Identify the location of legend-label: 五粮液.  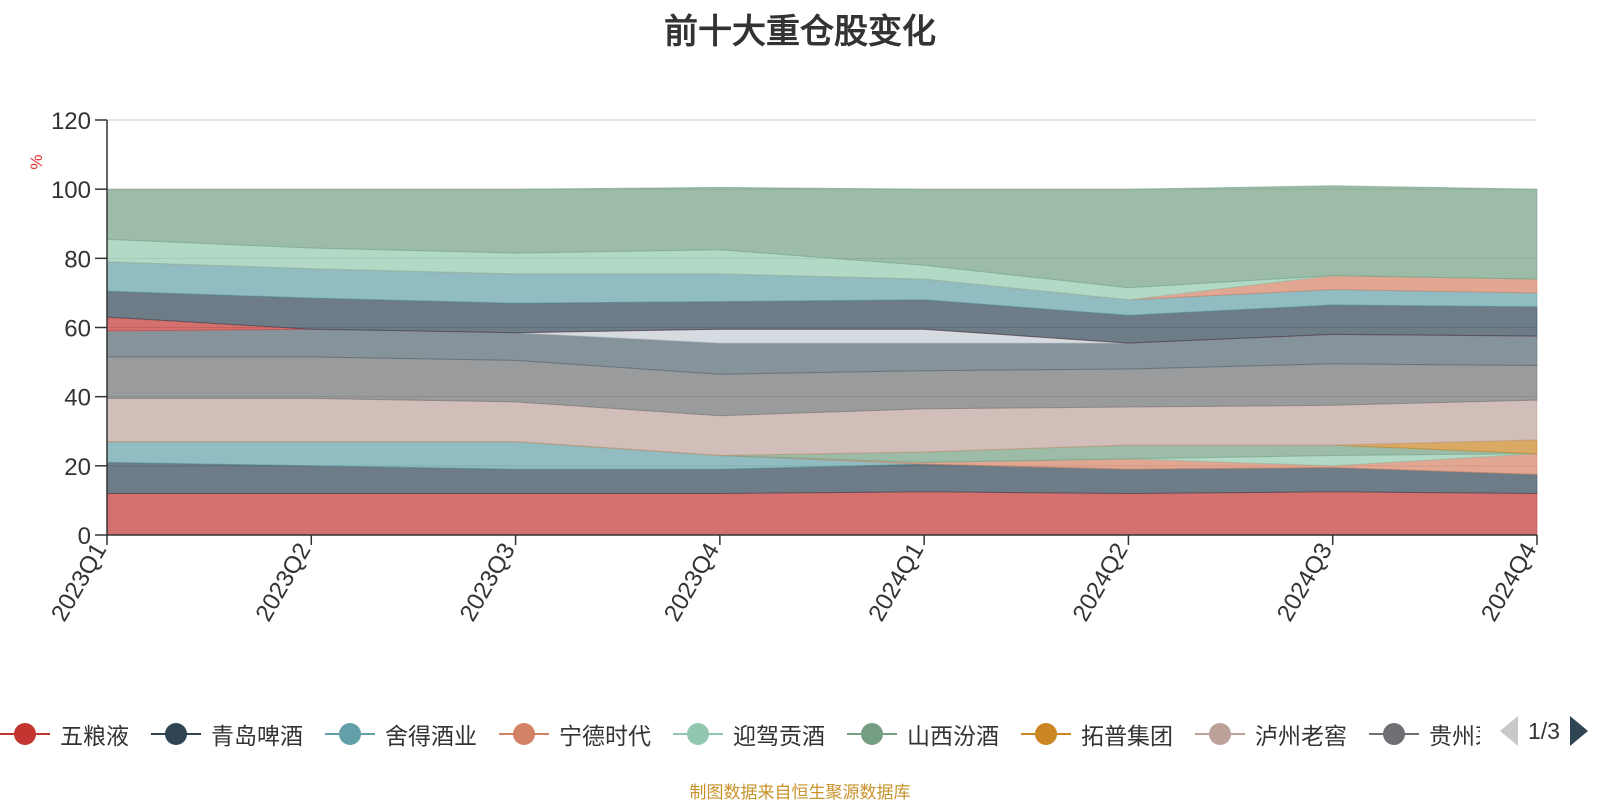
(94, 736).